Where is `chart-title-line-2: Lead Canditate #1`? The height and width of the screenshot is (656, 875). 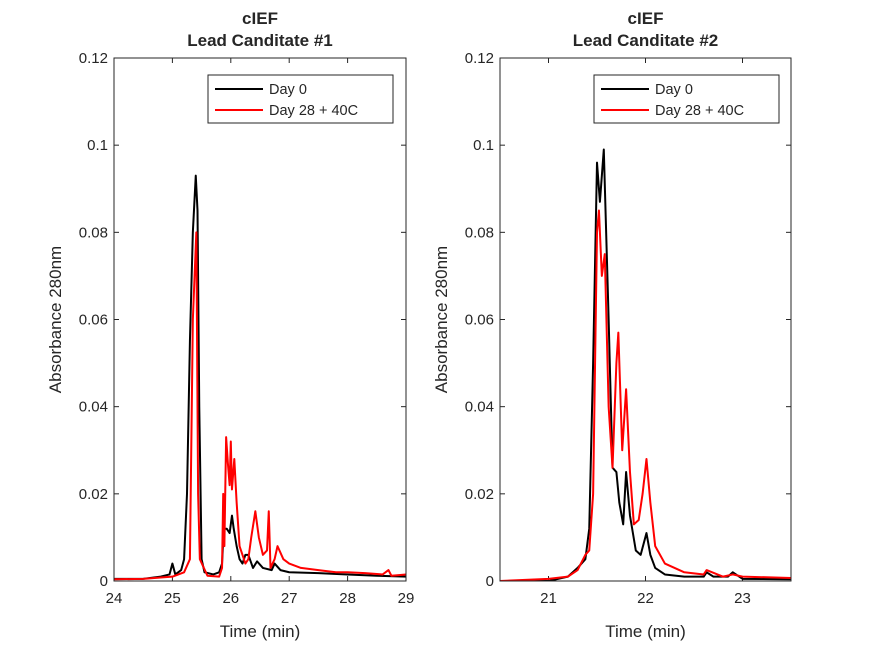 chart-title-line-2: Lead Canditate #1 is located at coordinates (260, 40).